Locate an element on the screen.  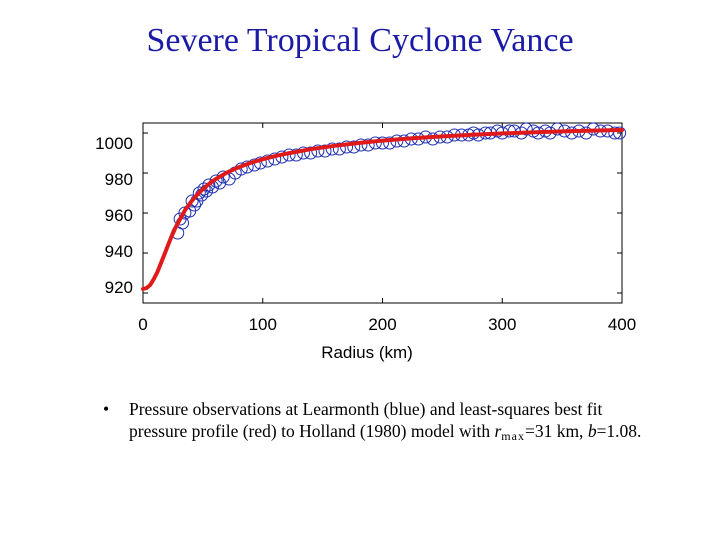
y-tick-label-1000: 1000 is located at coordinates (114, 143).